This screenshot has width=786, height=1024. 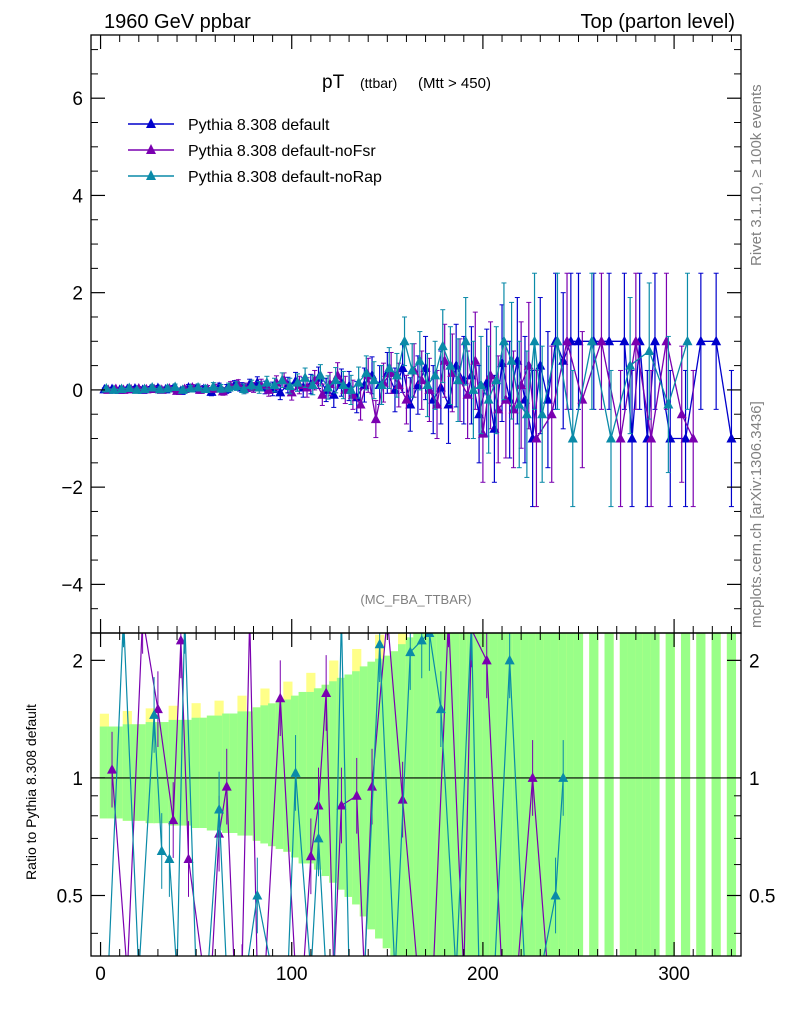 I want to click on legend-label-norap: Pythia 8.308 default-noRap, so click(x=285, y=177).